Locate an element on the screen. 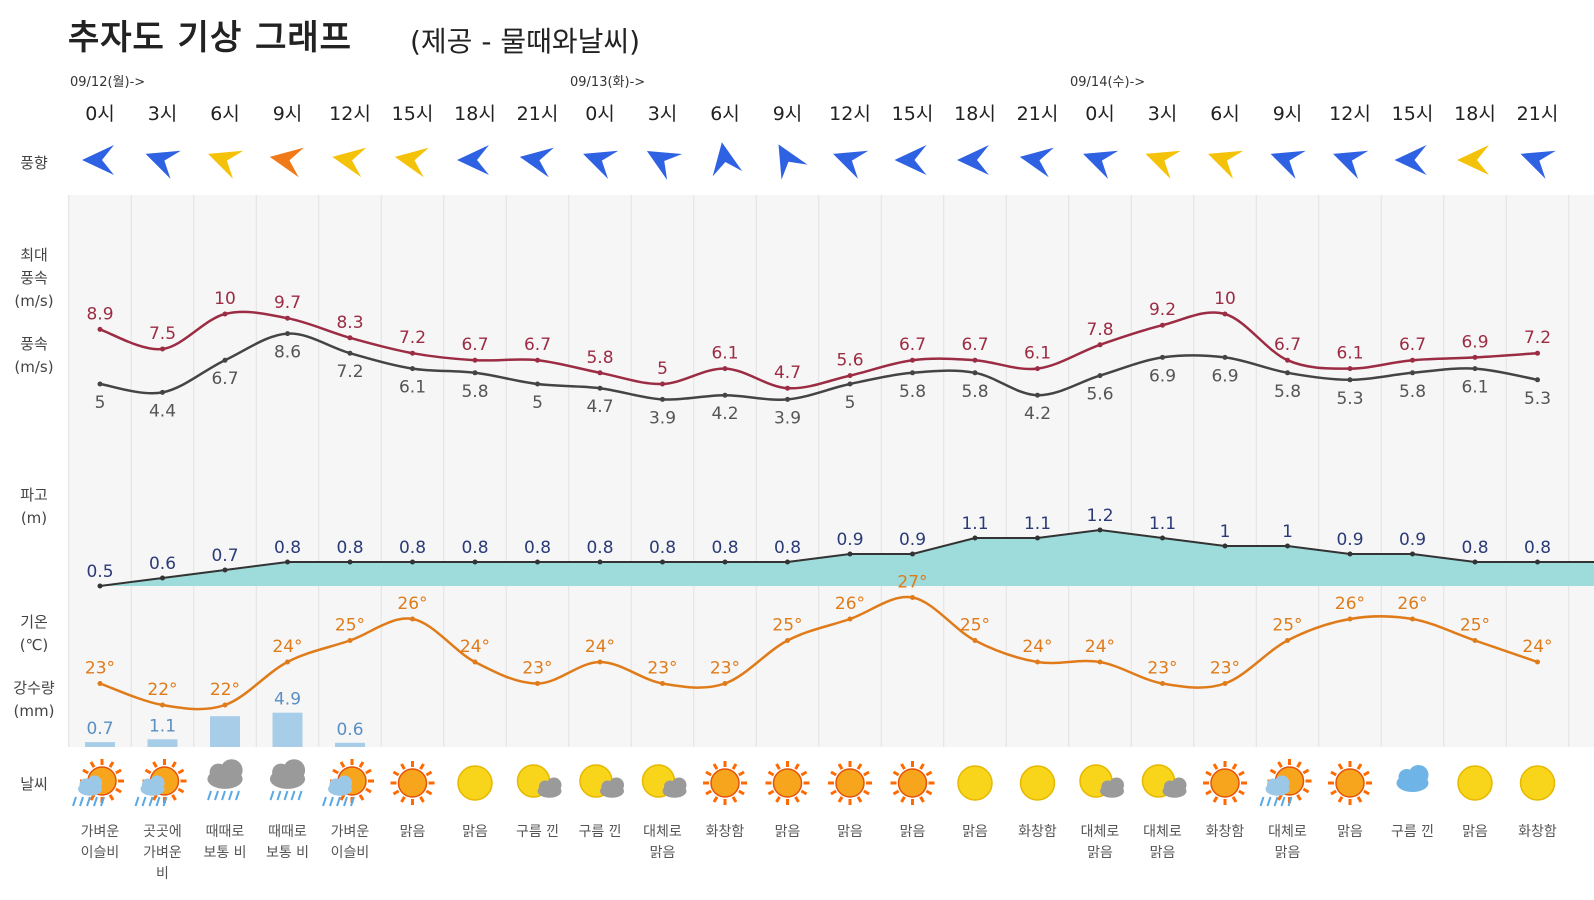  max-wind-label: 6.7 is located at coordinates (1287, 345).